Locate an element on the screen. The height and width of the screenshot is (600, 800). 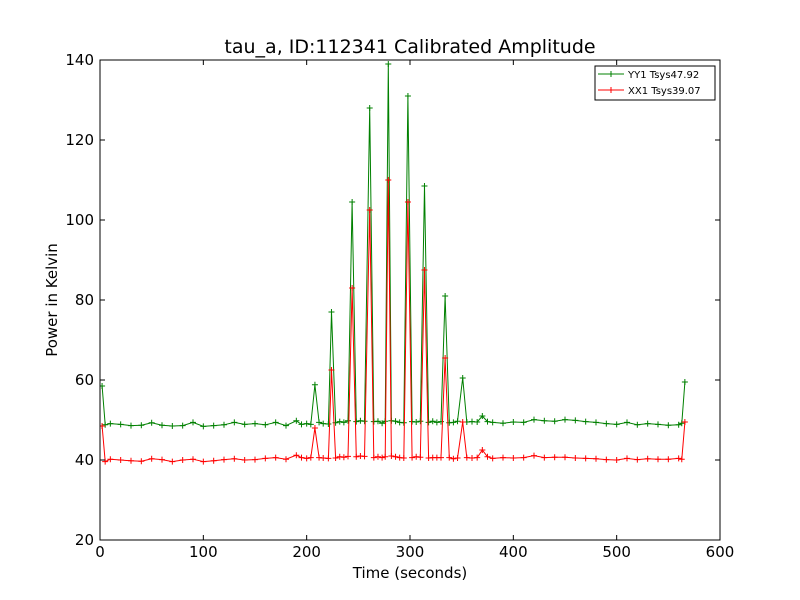
y-tick-label: 20 is located at coordinates (84, 540).